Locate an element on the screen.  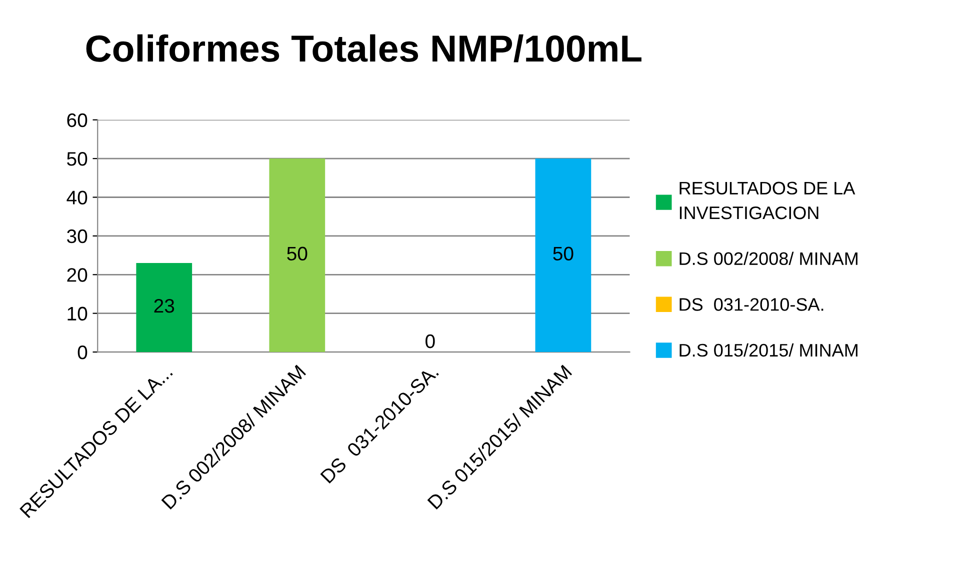
chart-title: Coliformes Totales NMP/100mL is located at coordinates (364, 48).